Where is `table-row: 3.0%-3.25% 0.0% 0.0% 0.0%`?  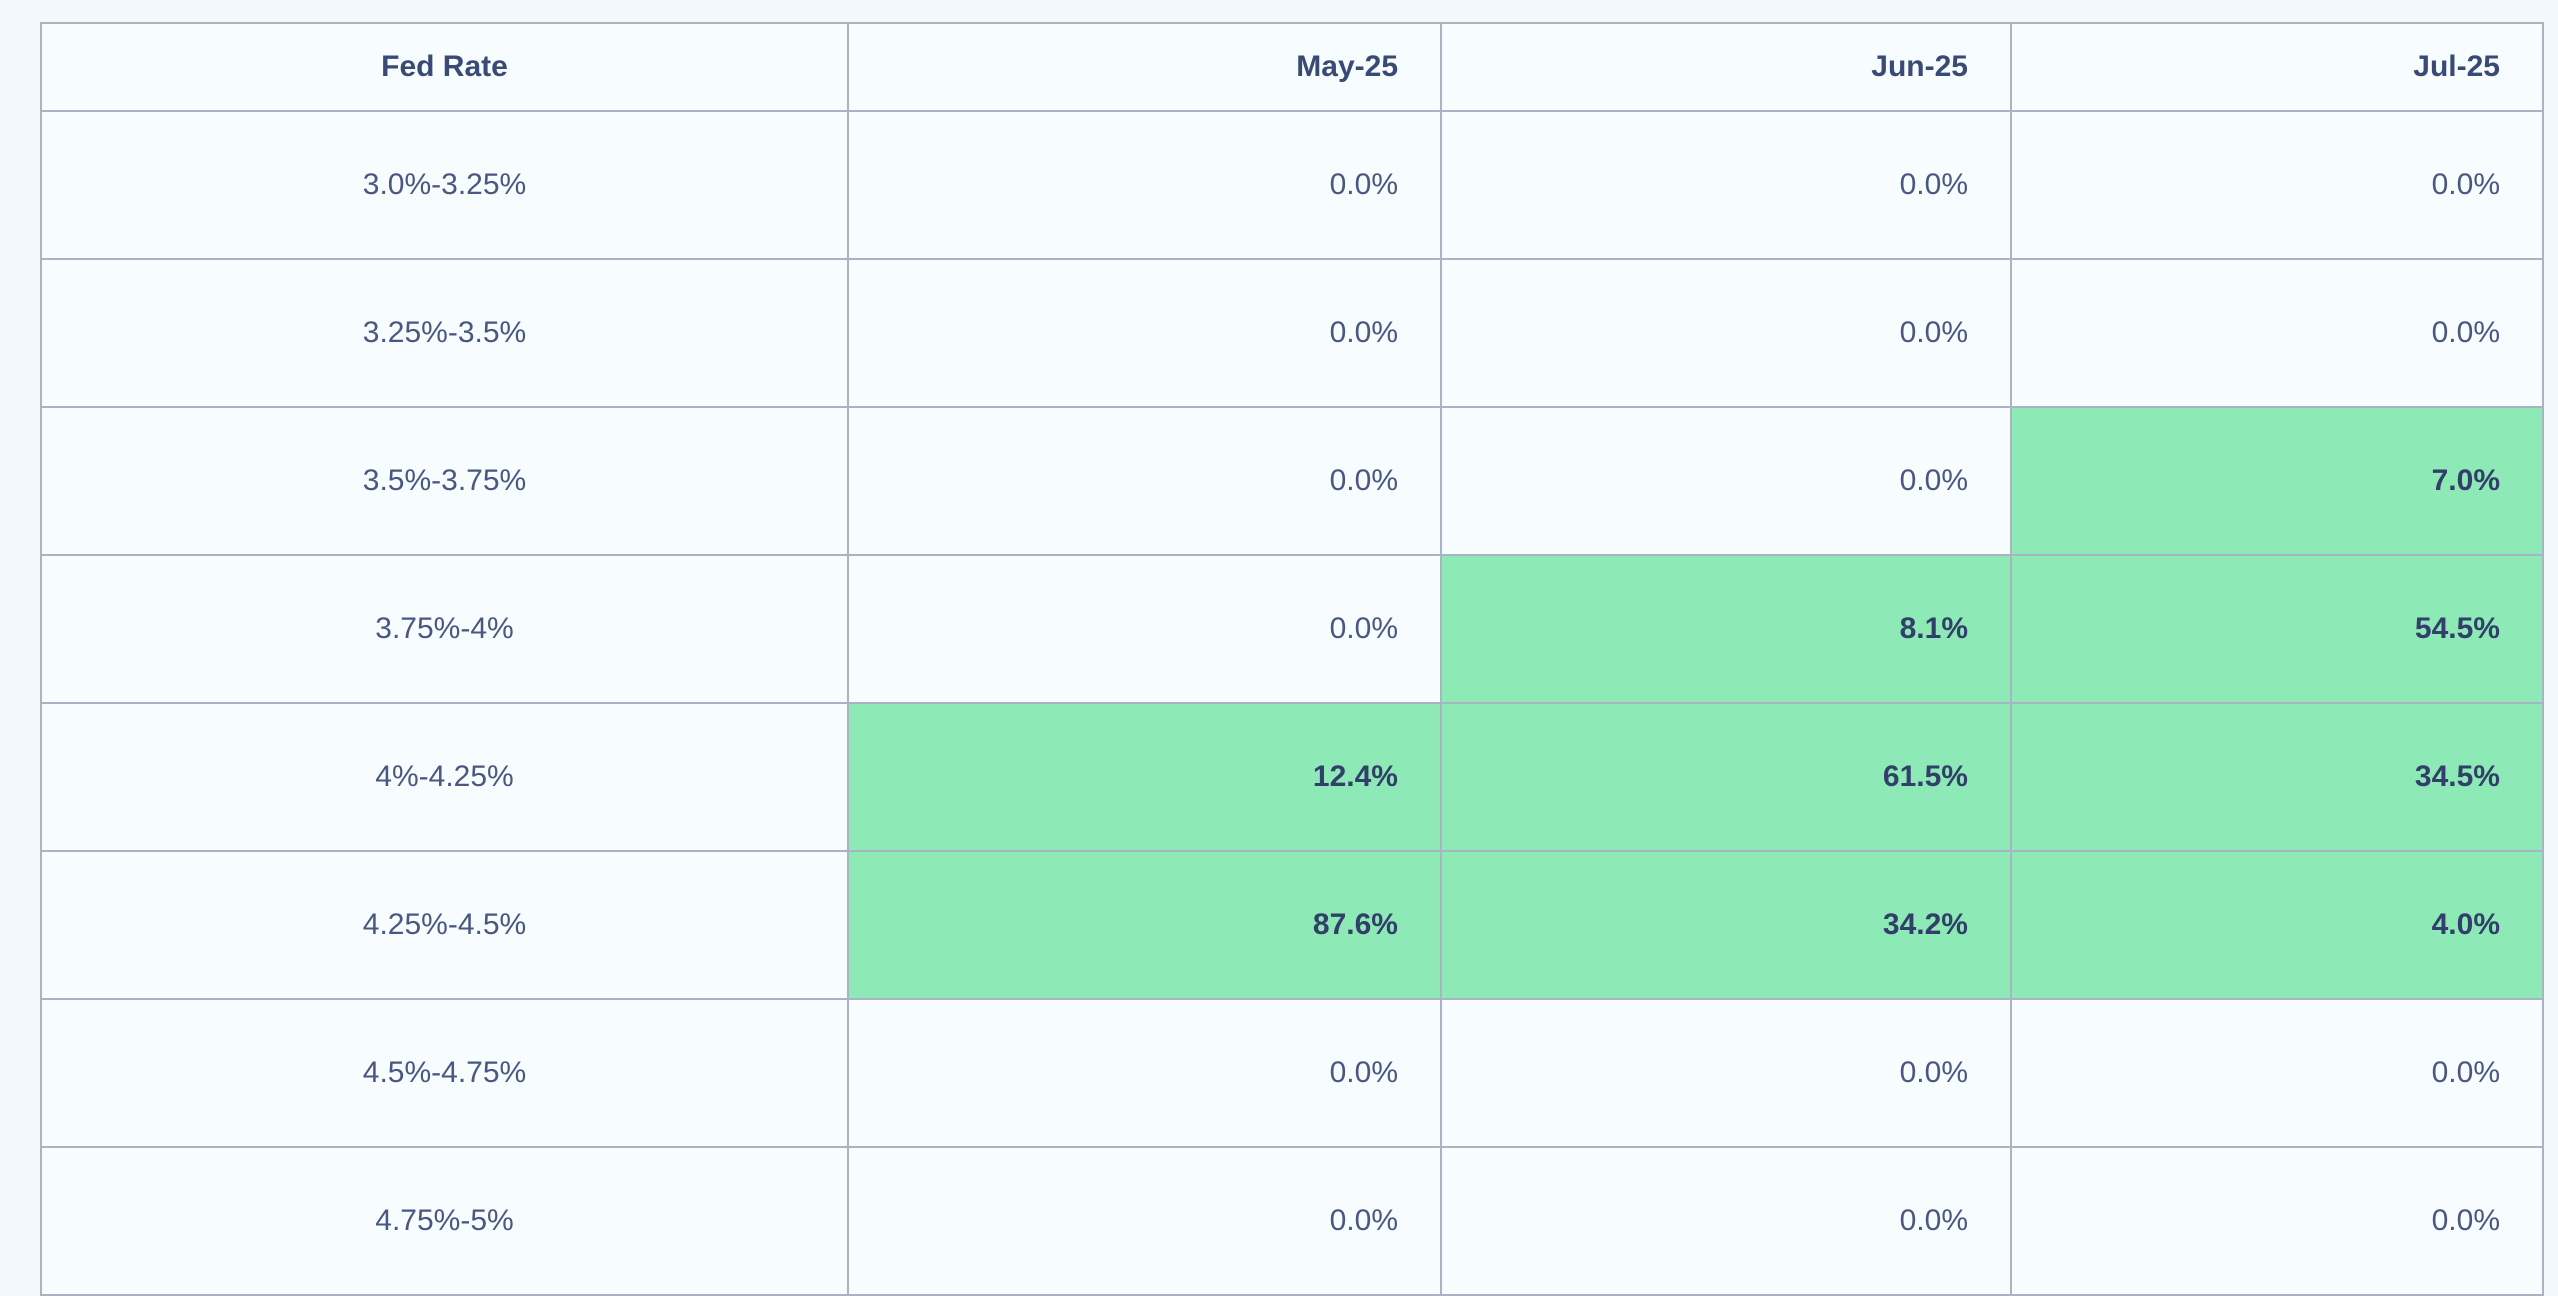
table-row: 3.0%-3.25% 0.0% 0.0% 0.0% is located at coordinates (1292, 185).